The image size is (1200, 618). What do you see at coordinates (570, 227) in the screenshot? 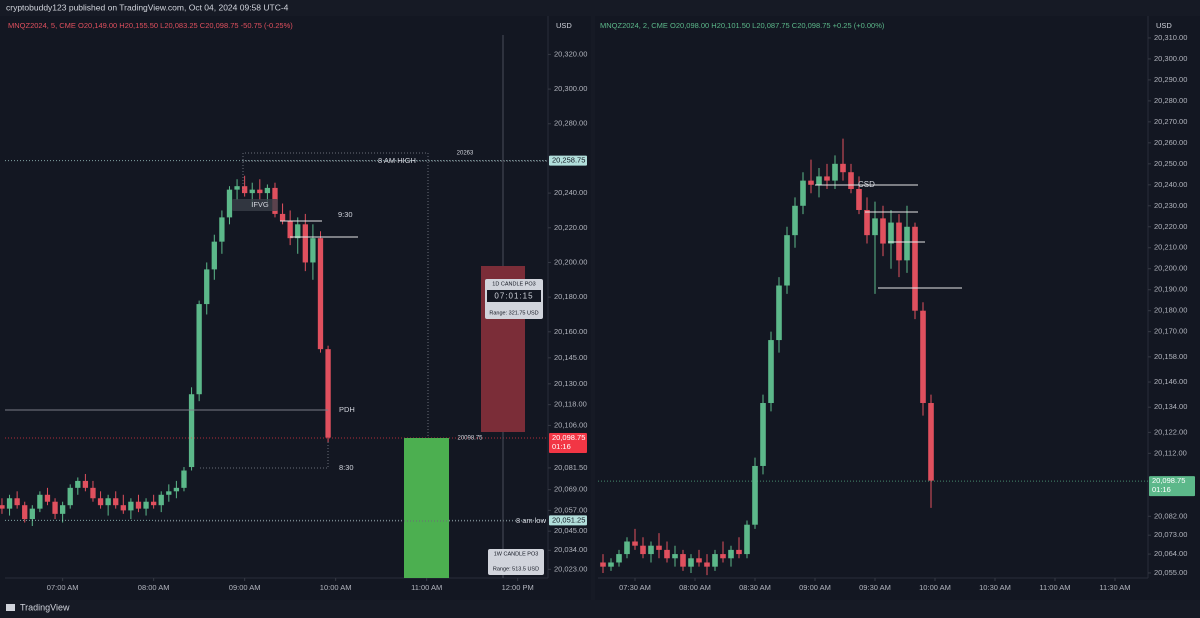
I see `y-tick-label: 20,220.00` at bounding box center [570, 227].